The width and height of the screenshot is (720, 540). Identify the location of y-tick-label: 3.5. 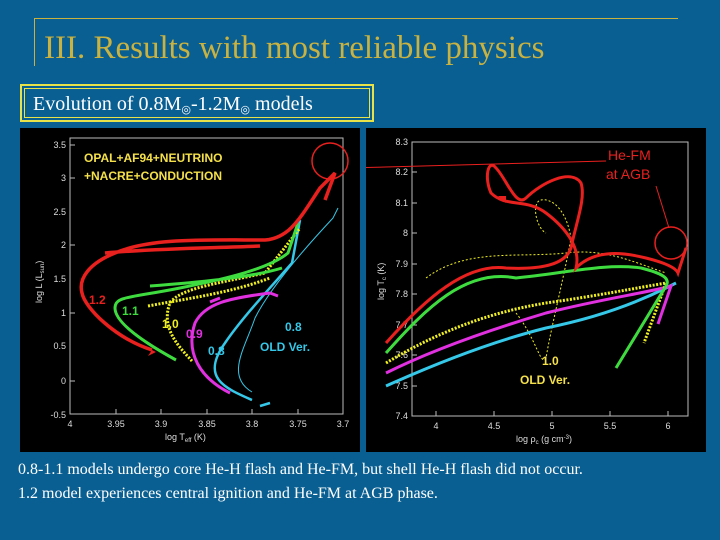
(59, 145).